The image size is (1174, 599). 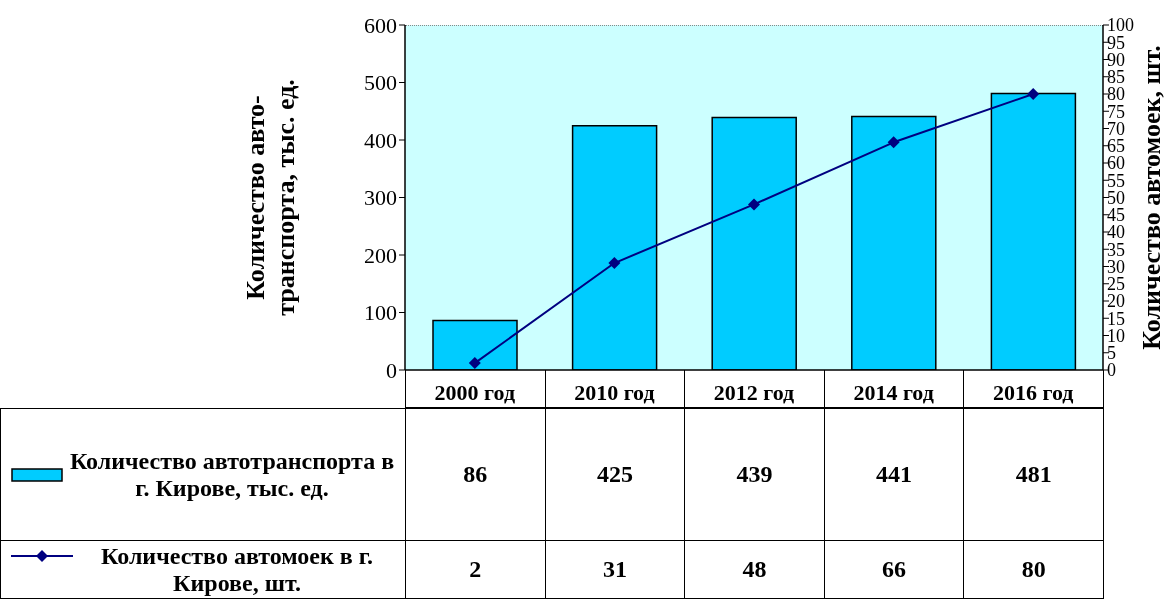 I want to click on data-label: 2, so click(x=475, y=569).